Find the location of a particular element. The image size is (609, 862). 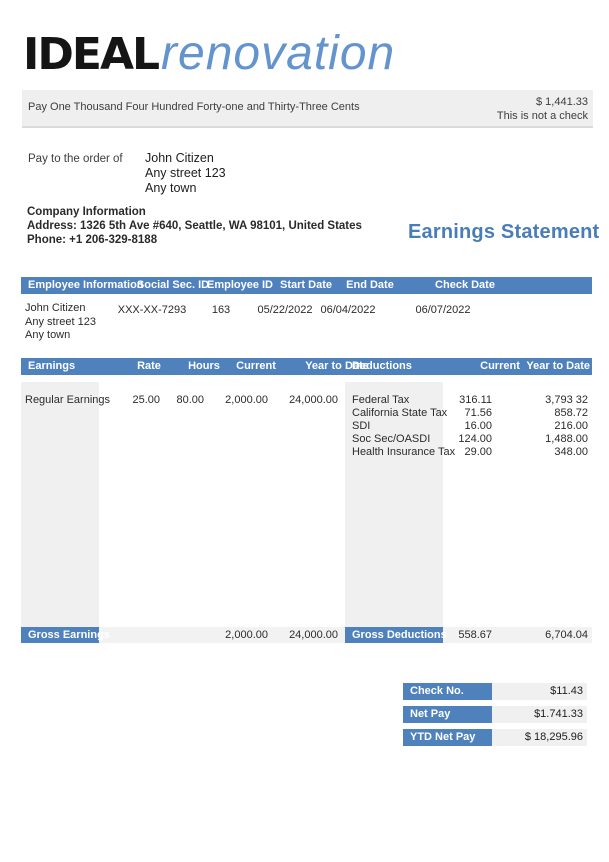

col-employee-information: Employee Information is located at coordinates (86, 285).